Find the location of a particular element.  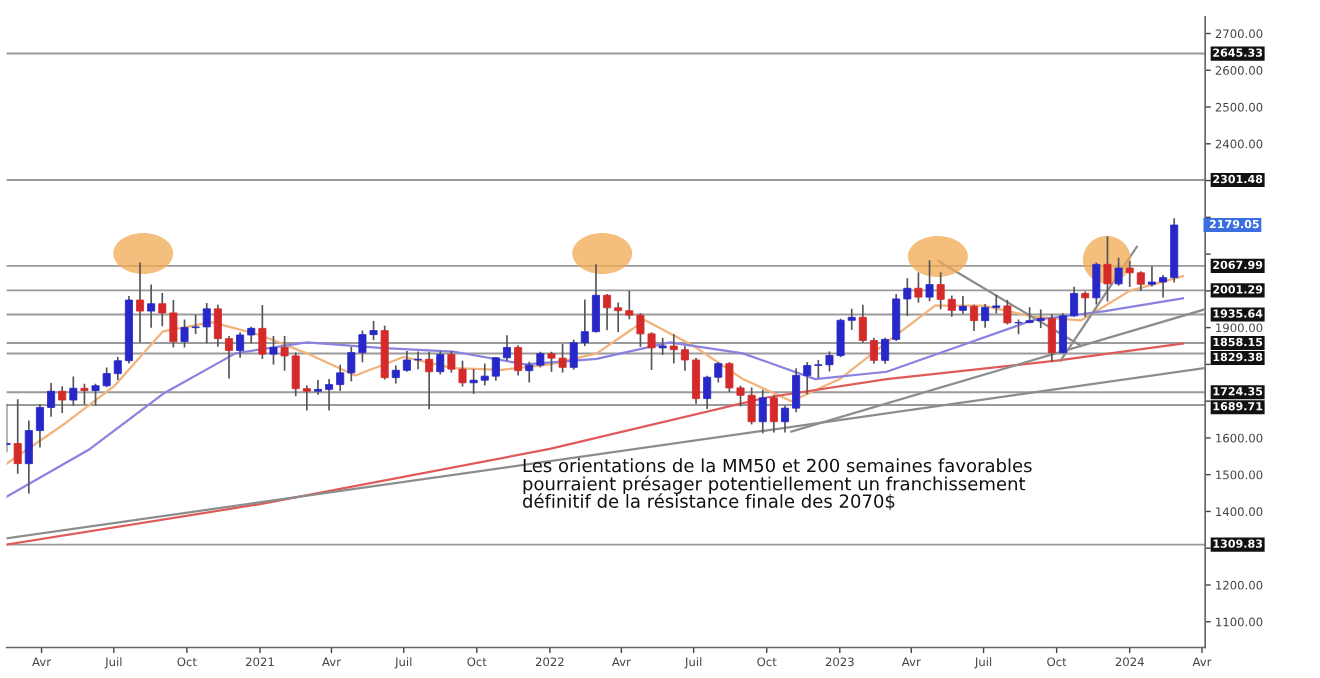

annotation: Les orientations de la MM50 et 200 semaines favorables pourraient présager potentiellement un franchissement définitif de la résistance finale des 2070$ is located at coordinates (777, 484).